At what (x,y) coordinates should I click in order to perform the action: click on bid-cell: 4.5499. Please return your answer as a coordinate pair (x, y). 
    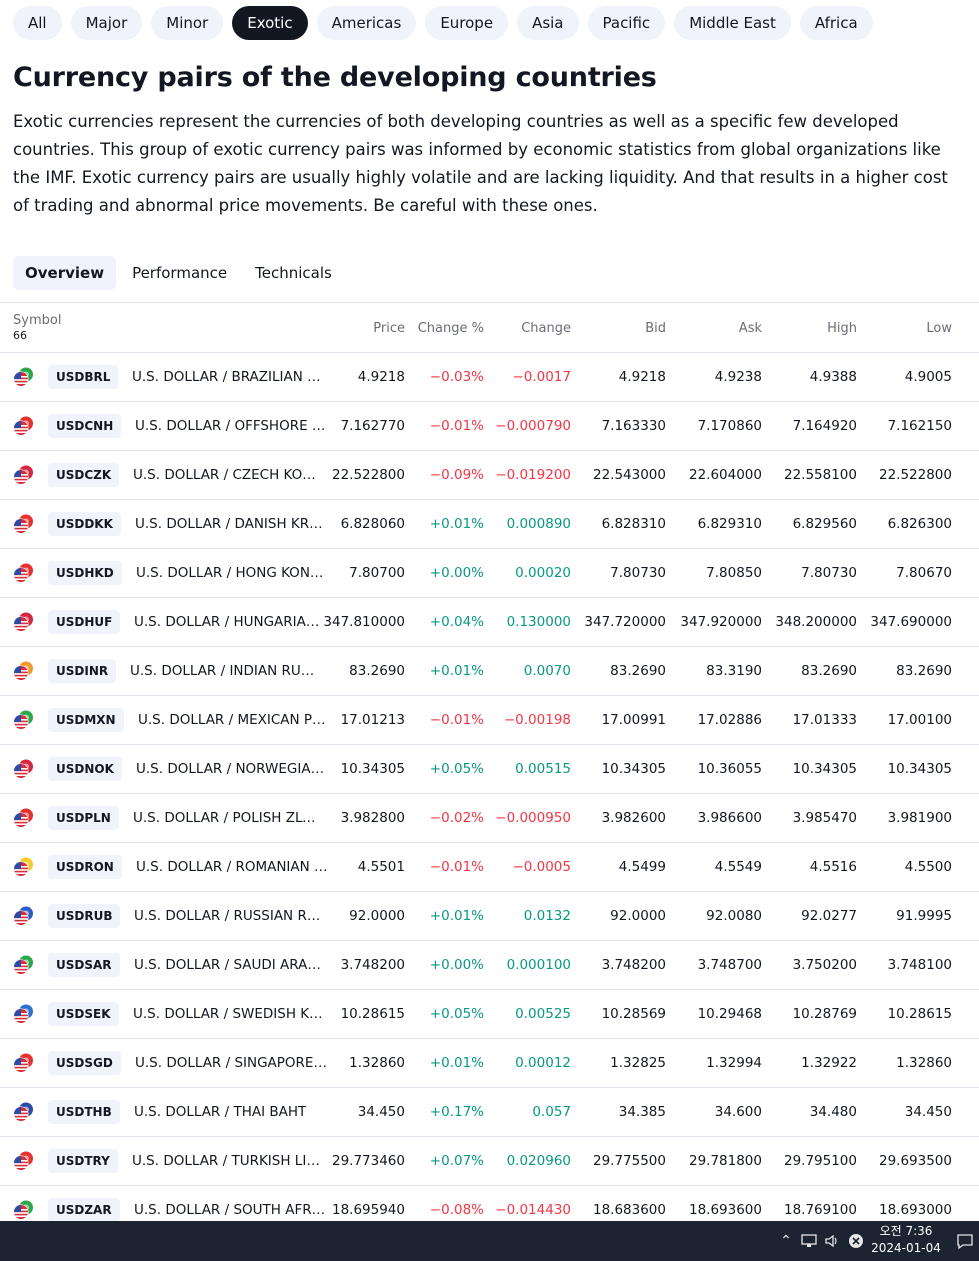
    Looking at the image, I should click on (642, 867).